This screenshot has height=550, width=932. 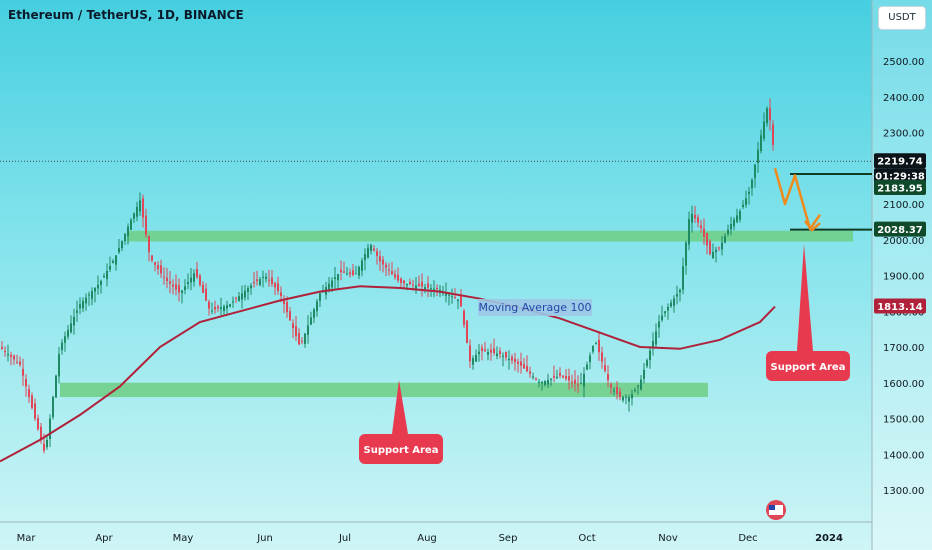 I want to click on support-callout-lower-label: Support Area, so click(x=401, y=450).